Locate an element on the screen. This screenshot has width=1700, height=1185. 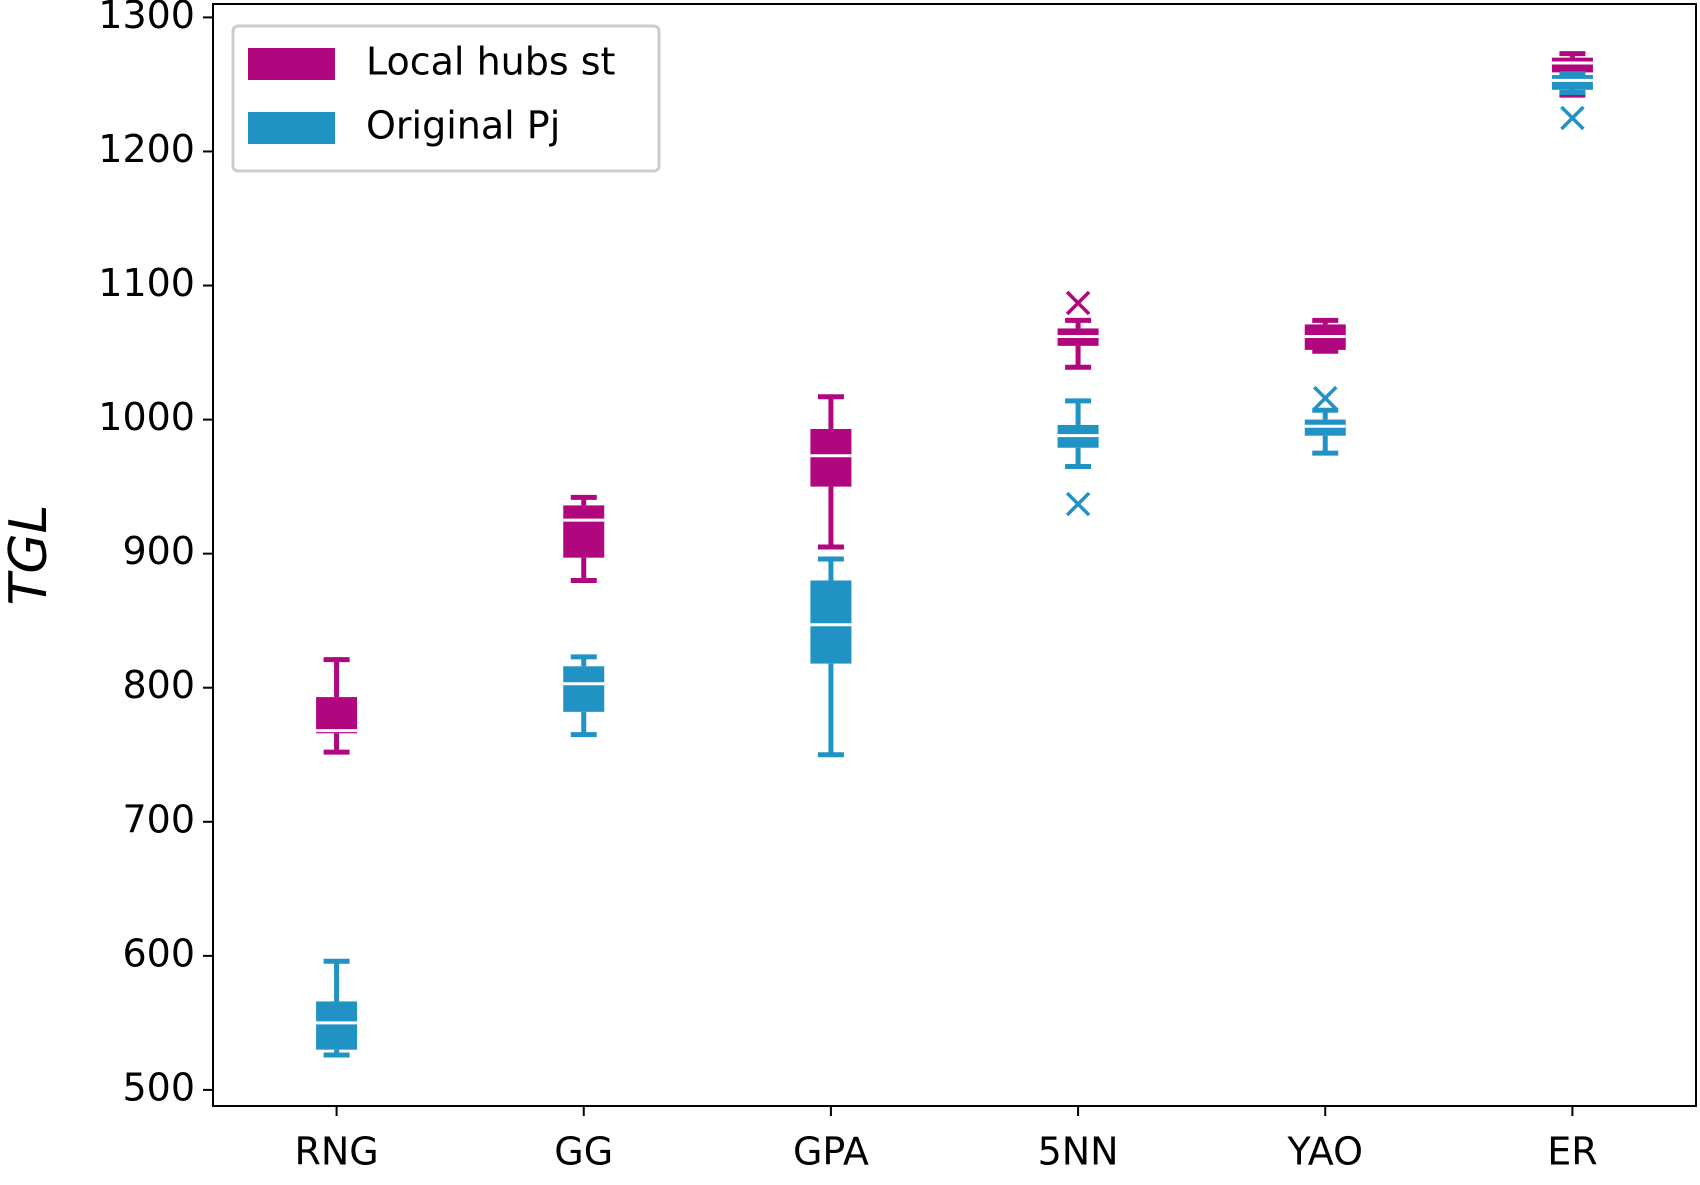
y-tick-label: 800 is located at coordinates (158, 685).